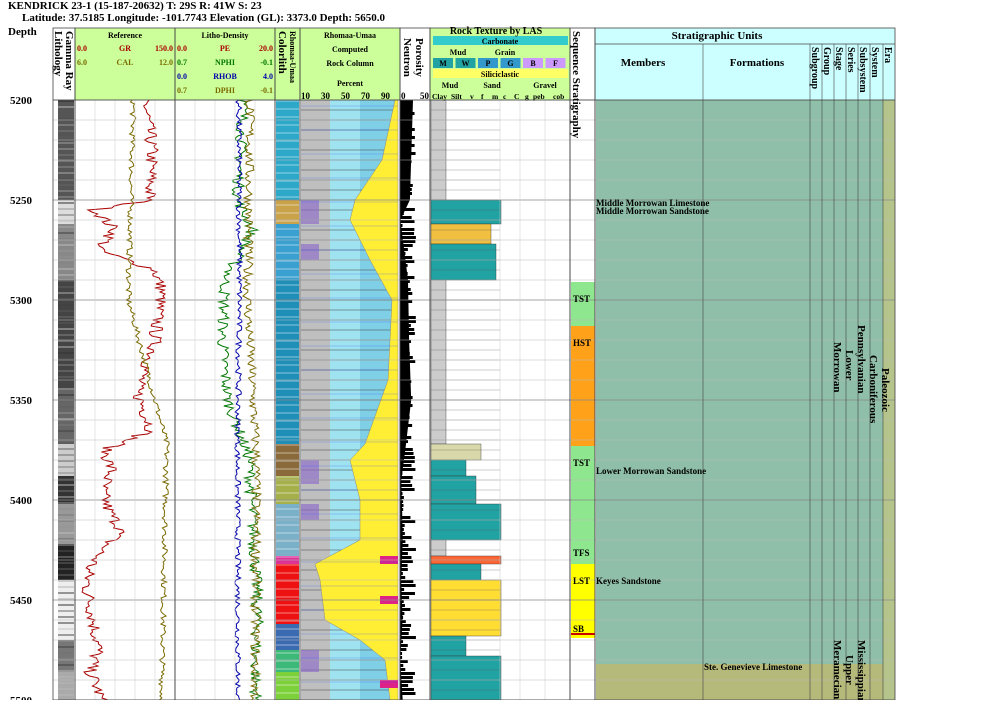 Image resolution: width=985 pixels, height=705 pixels. What do you see at coordinates (887, 55) in the screenshot?
I see `rank-label: Era` at bounding box center [887, 55].